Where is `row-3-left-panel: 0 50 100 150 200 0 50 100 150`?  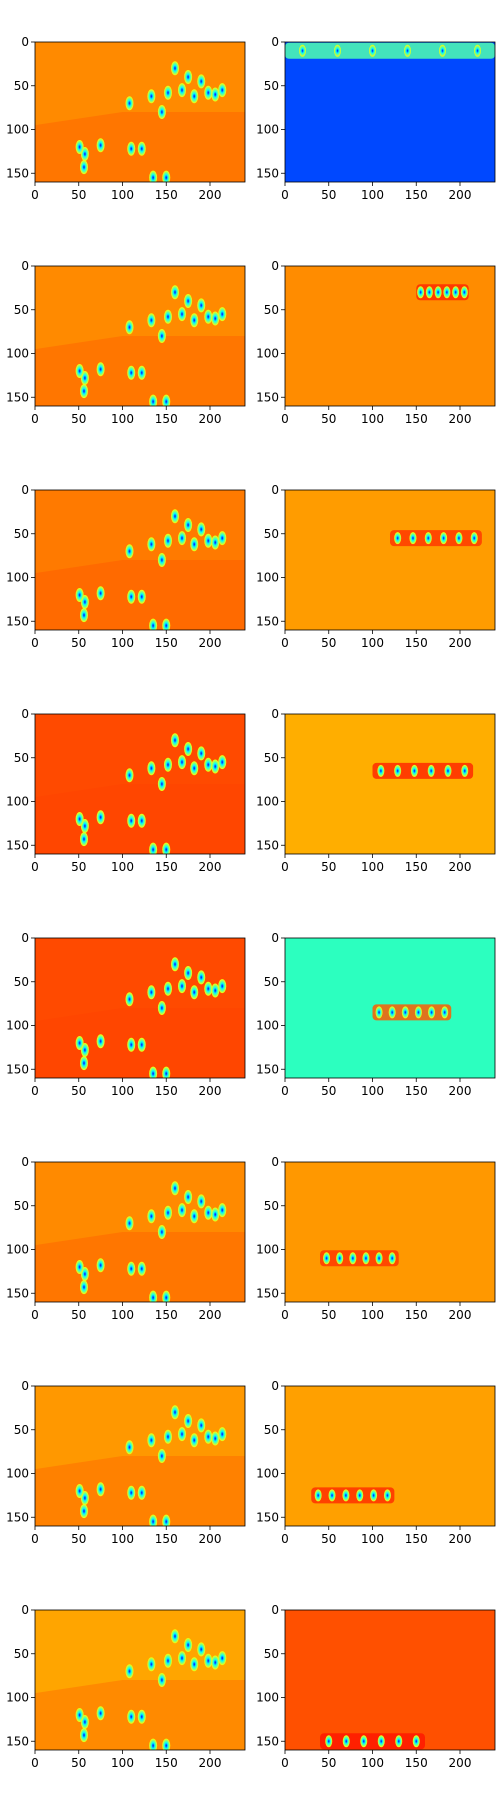
row-3-left-panel: 0 50 100 150 200 0 50 100 150 is located at coordinates (126, 566).